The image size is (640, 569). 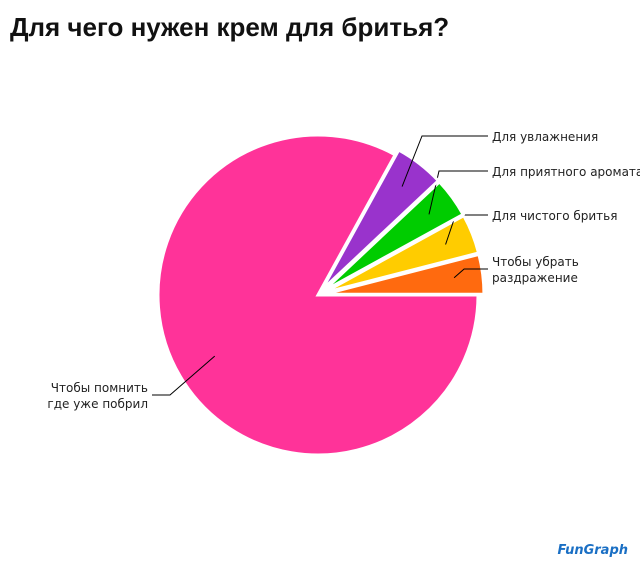 What do you see at coordinates (592, 550) in the screenshot?
I see `watermark: FunGraph` at bounding box center [592, 550].